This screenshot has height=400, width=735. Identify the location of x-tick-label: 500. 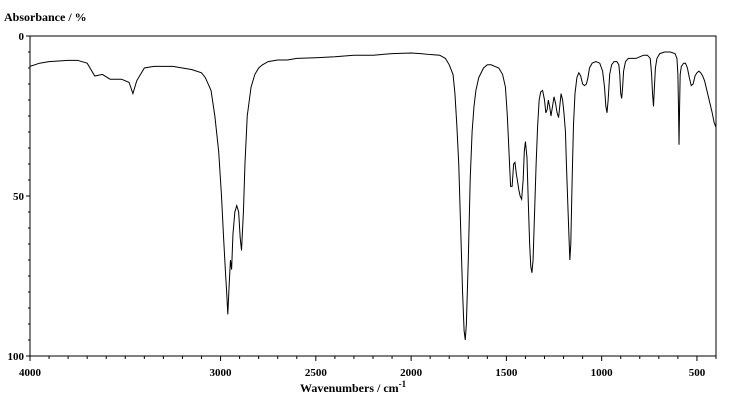
(697, 373).